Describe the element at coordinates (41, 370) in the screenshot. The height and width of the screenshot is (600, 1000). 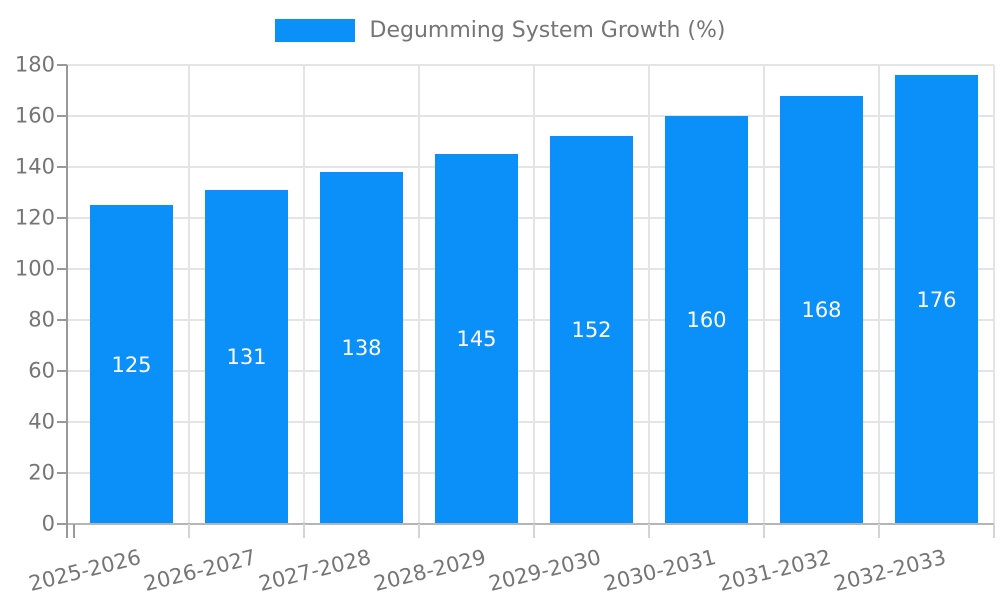
I see `y-axis-label: 60` at that location.